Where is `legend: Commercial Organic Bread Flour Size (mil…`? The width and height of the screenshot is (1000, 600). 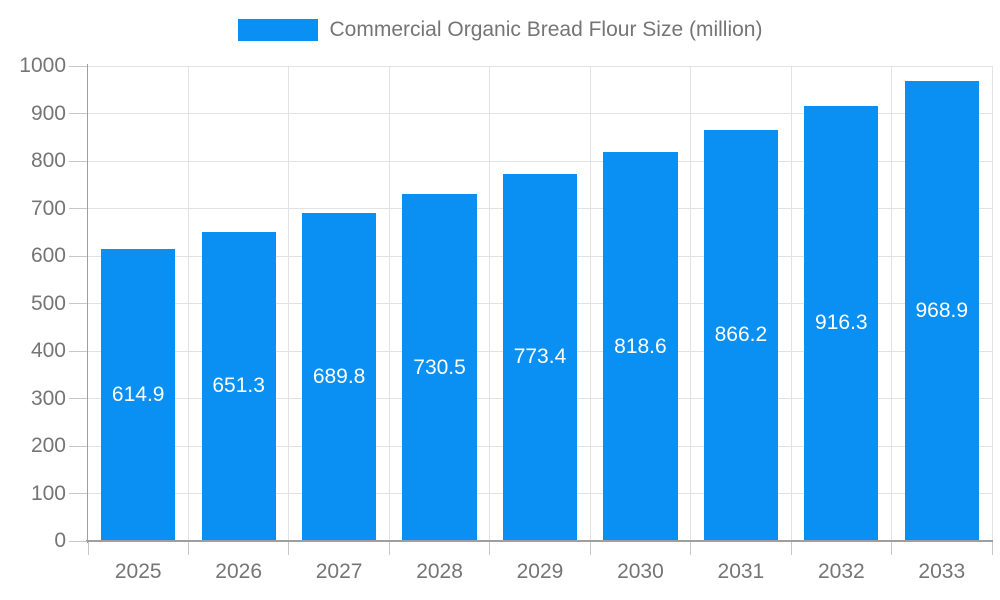 legend: Commercial Organic Bread Flour Size (mil… is located at coordinates (500, 30).